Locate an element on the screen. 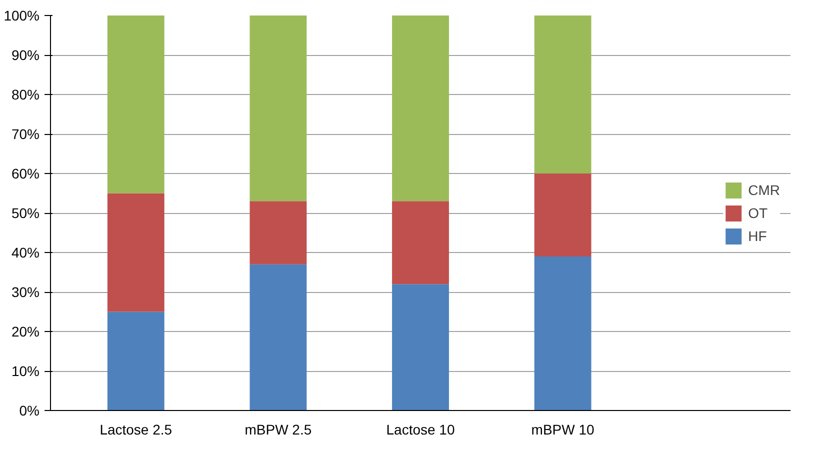 This screenshot has width=813, height=449. x-tick-label: Lactose 10 is located at coordinates (420, 430).